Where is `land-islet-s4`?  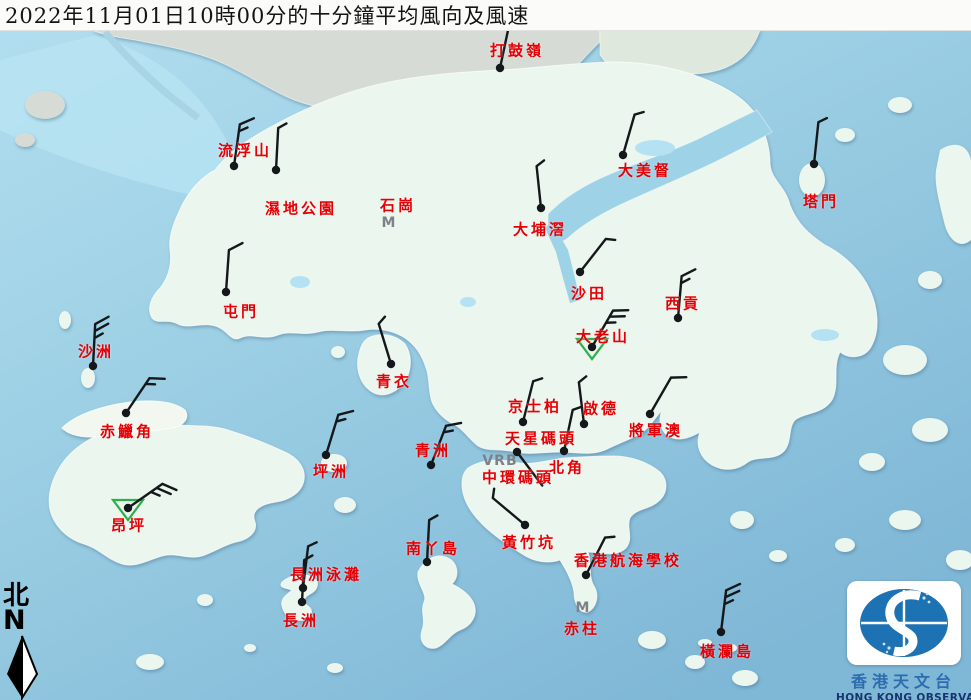 land-islet-s4 is located at coordinates (731, 648).